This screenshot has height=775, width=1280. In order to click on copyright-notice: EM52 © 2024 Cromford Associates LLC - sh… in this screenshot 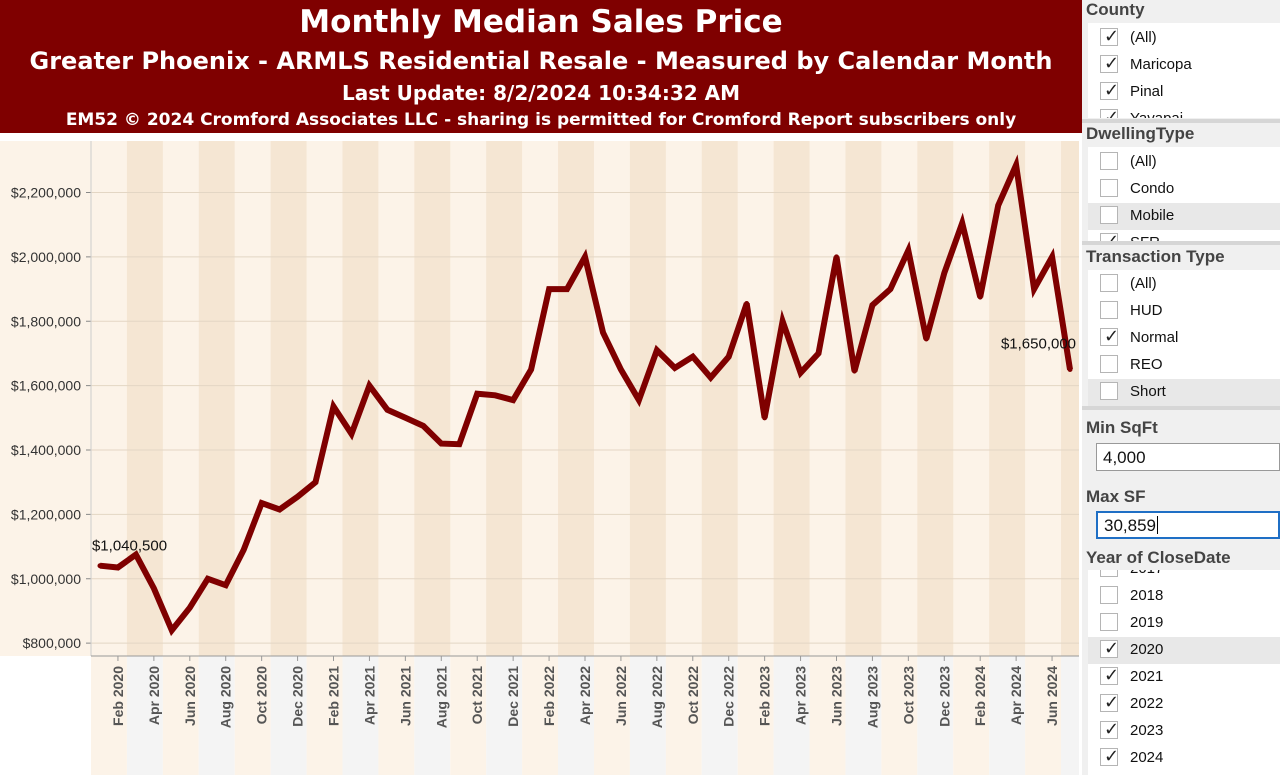, I will do `click(541, 120)`.